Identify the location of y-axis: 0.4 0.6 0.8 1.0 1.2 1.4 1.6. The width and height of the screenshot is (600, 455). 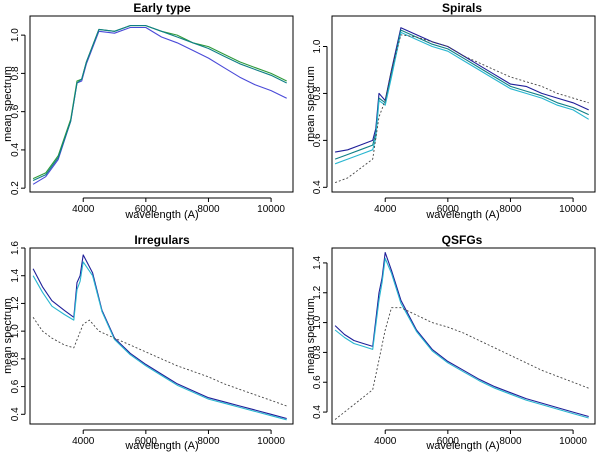
(18, 331).